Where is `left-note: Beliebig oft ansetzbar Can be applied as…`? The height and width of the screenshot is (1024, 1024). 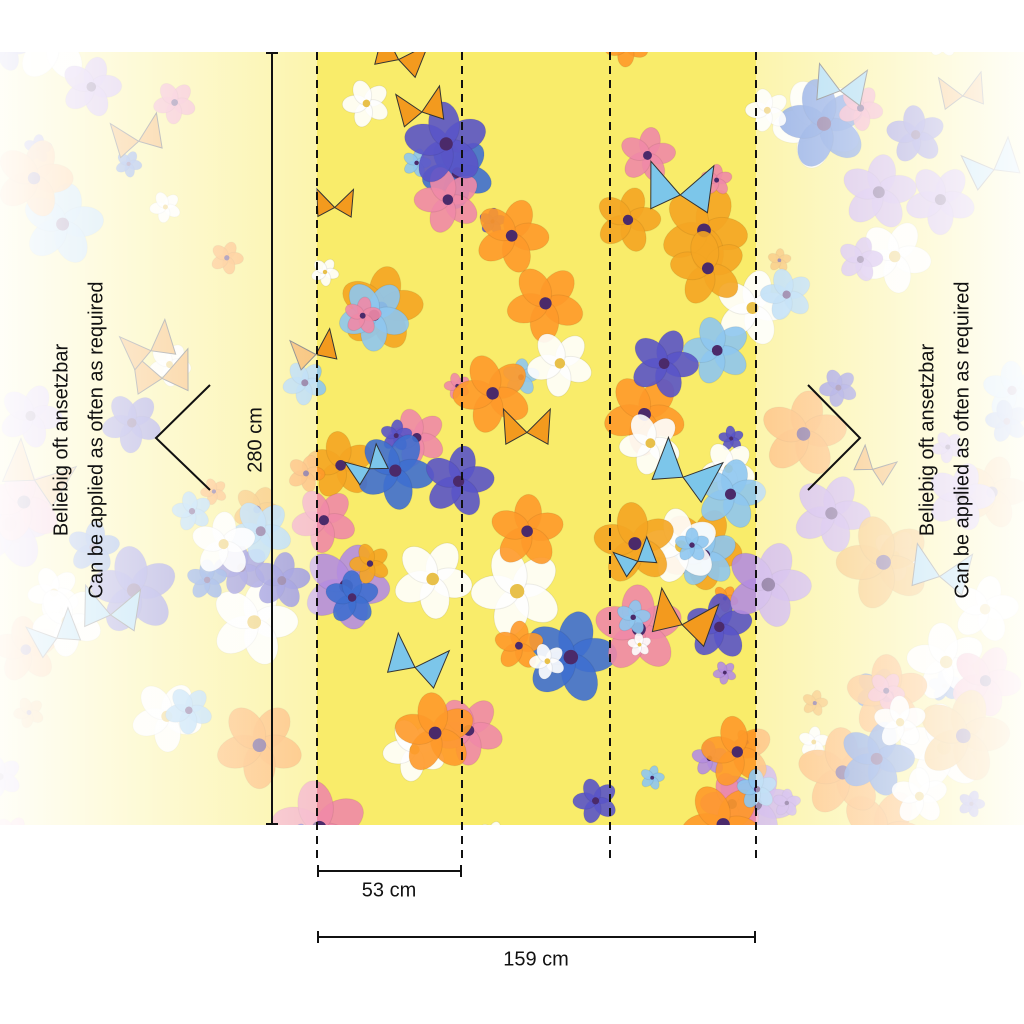 left-note: Beliebig oft ansetzbar Can be applied as… is located at coordinates (78, 440).